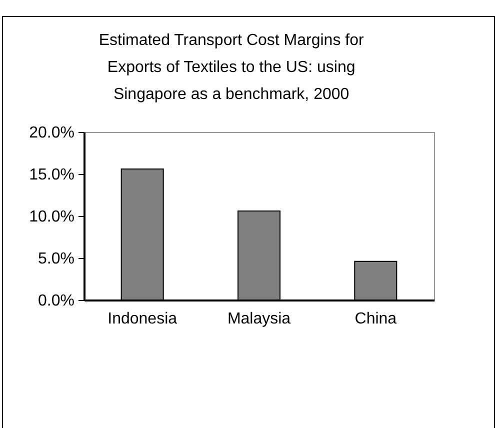  What do you see at coordinates (259, 319) in the screenshot?
I see `x-tick-label: Malaysia` at bounding box center [259, 319].